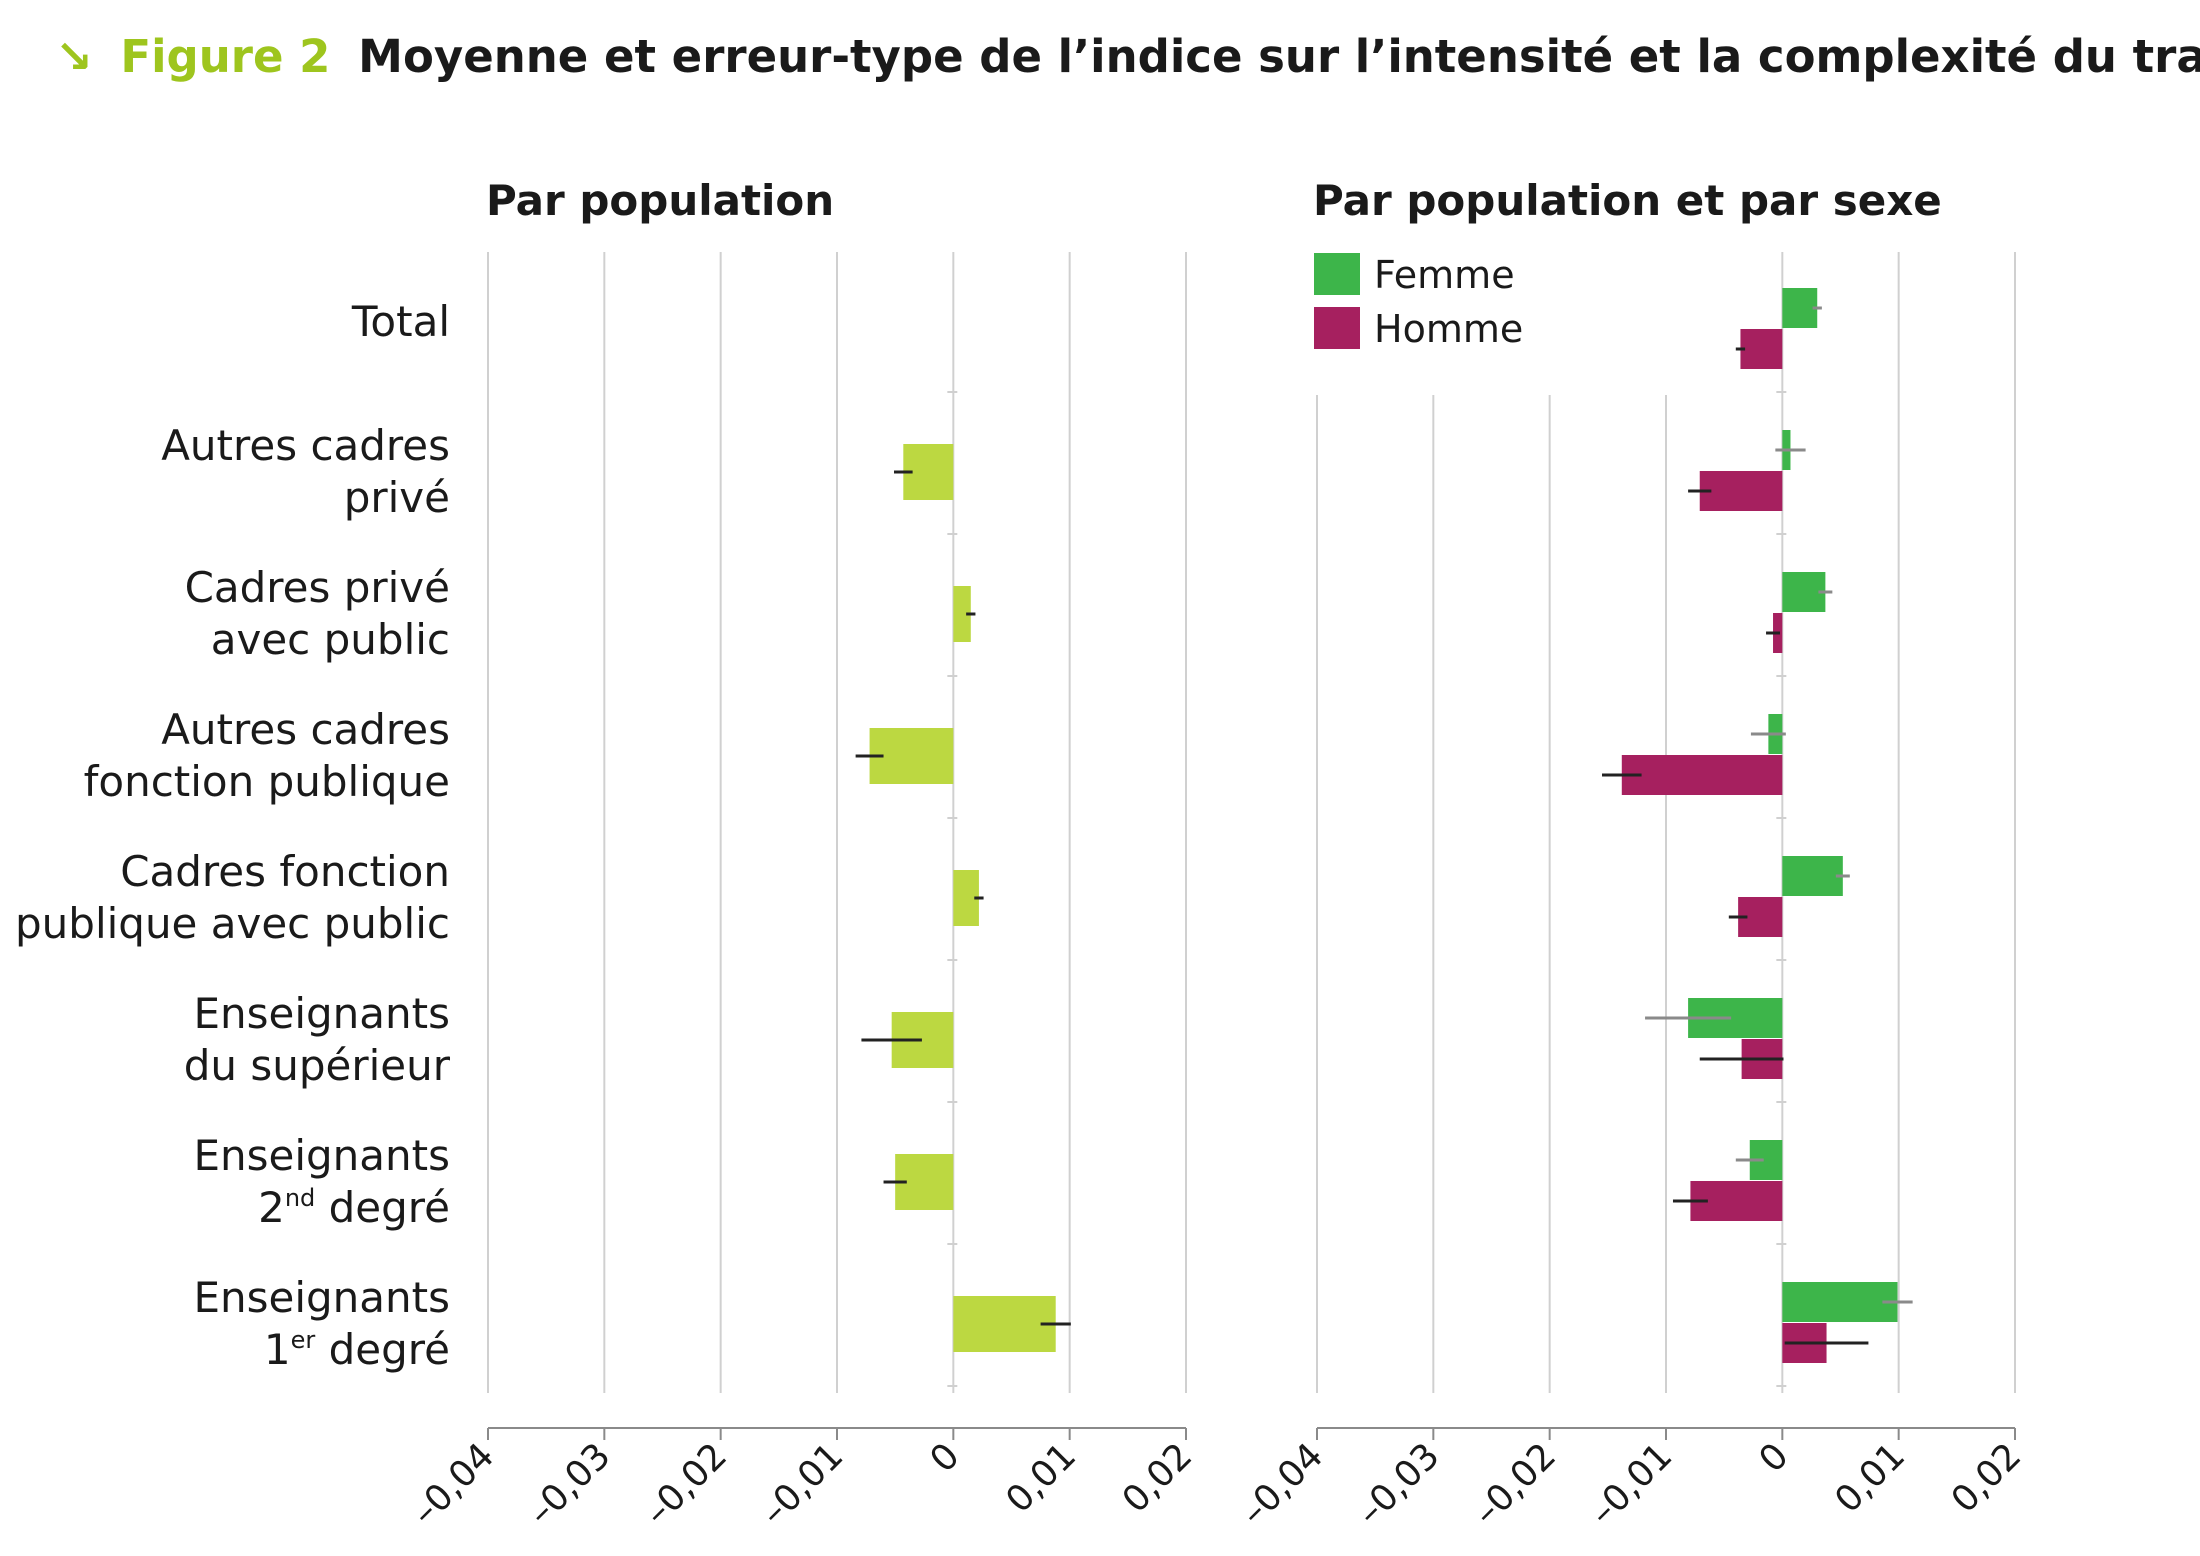 The width and height of the screenshot is (2200, 1556). What do you see at coordinates (232, 923) in the screenshot?
I see `category-label: publique avec public` at bounding box center [232, 923].